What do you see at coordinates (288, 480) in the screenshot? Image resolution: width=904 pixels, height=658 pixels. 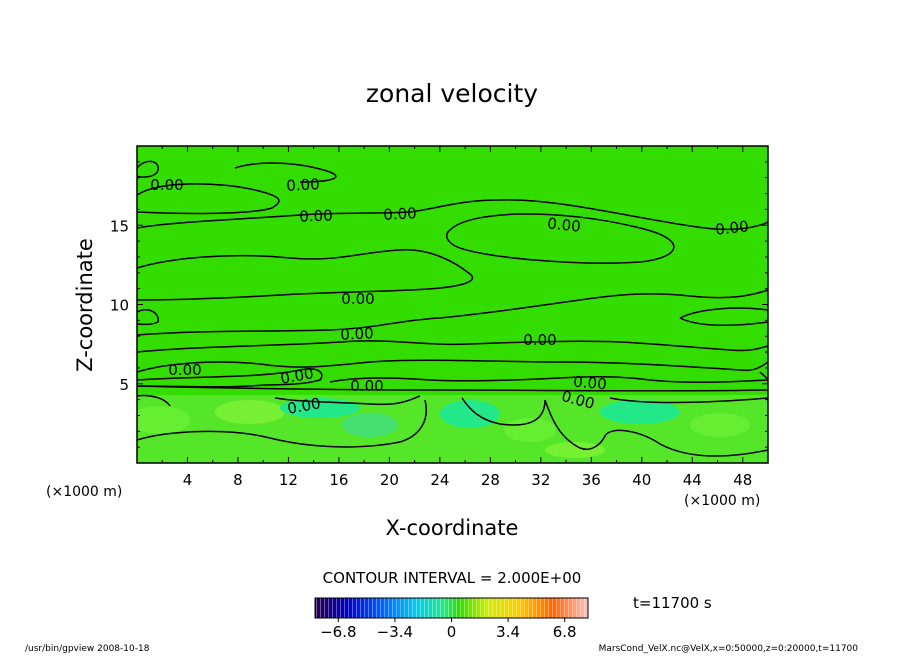 I see `x-tick-label: 12` at bounding box center [288, 480].